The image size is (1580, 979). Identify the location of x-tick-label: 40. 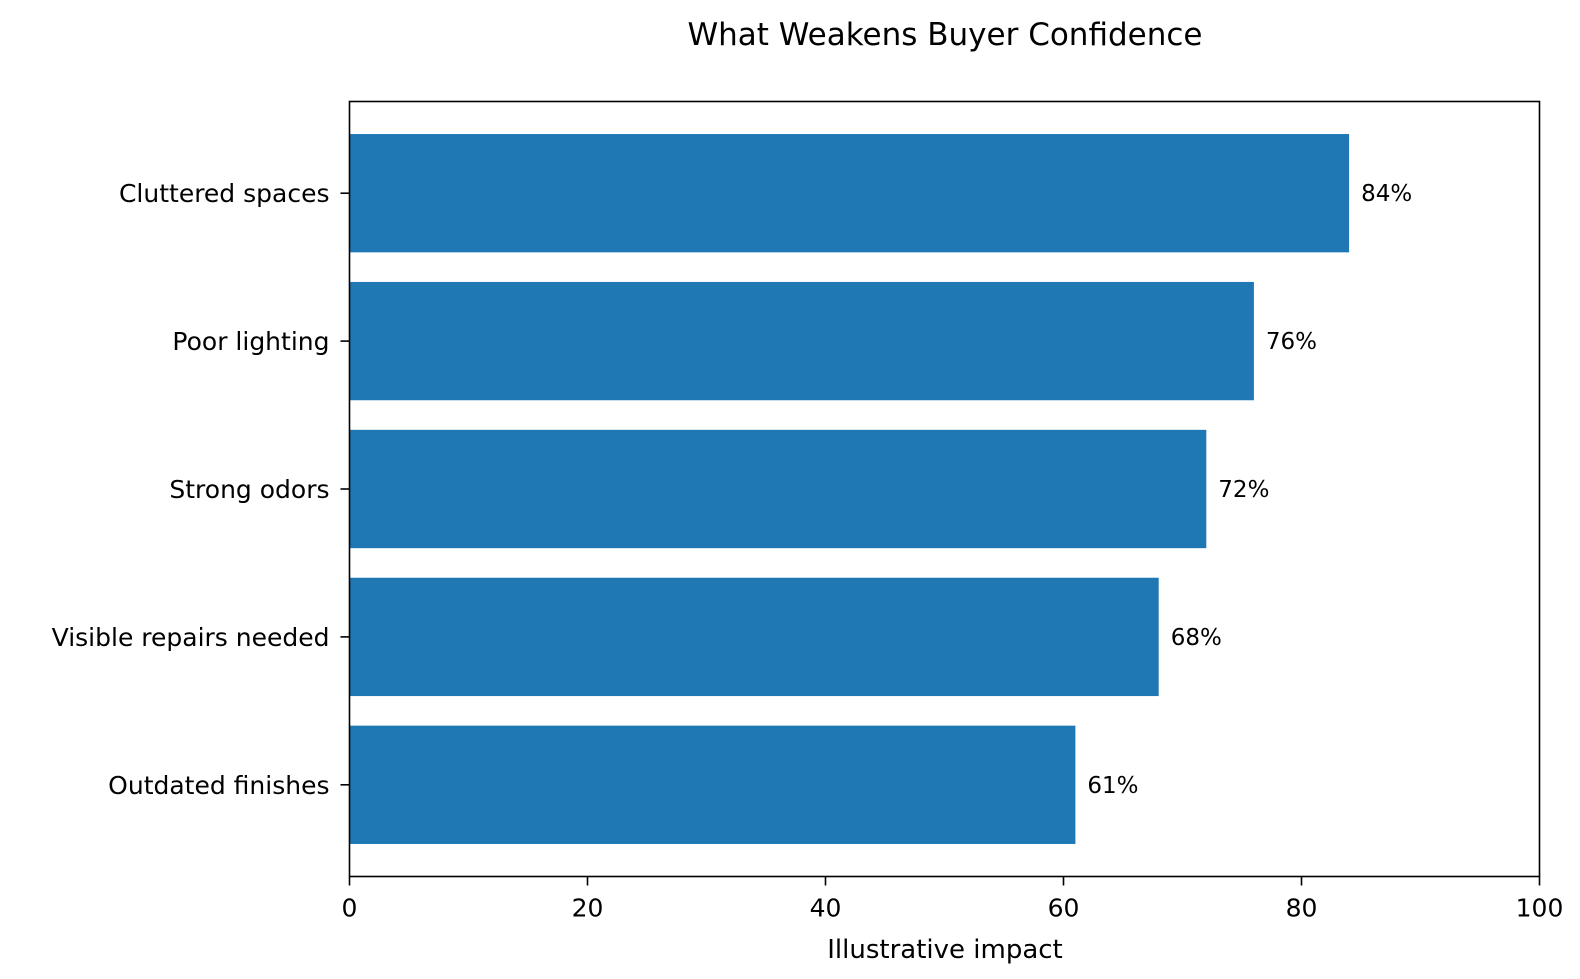
(826, 908).